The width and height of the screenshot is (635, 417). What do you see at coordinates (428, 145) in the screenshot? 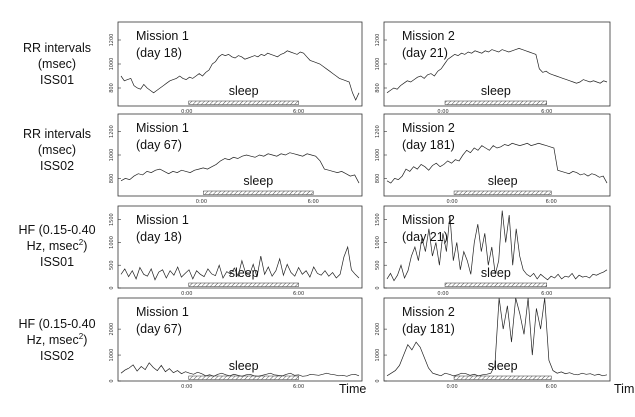
I see `day-label: (day 181)` at bounding box center [428, 145].